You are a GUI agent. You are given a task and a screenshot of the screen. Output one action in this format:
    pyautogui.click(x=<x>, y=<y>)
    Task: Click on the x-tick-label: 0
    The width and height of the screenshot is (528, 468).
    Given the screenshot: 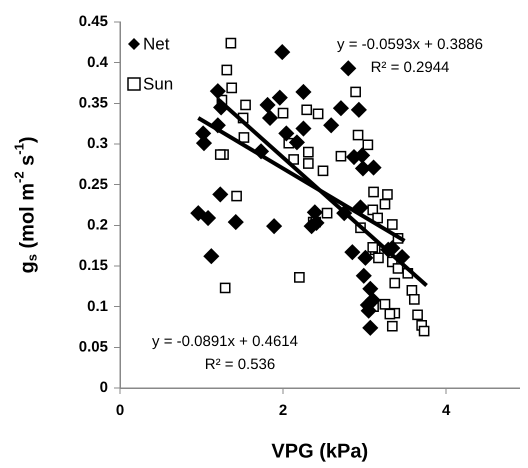 What is the action you would take?
    pyautogui.click(x=120, y=411)
    